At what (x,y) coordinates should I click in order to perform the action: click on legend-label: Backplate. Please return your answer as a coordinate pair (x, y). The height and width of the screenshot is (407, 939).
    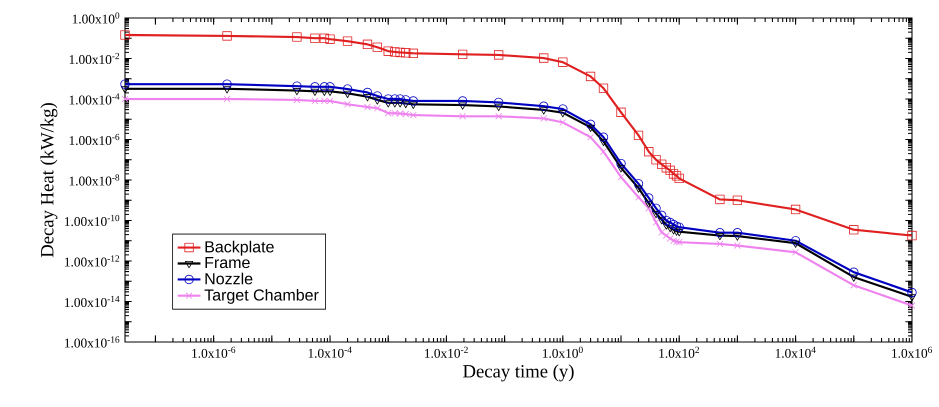
    Looking at the image, I should click on (240, 248).